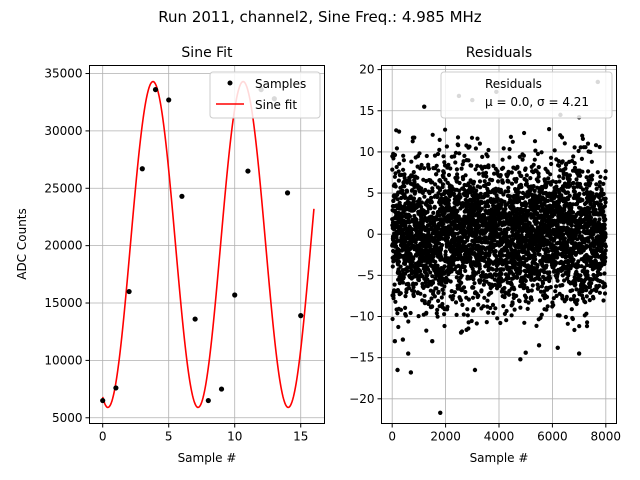 This screenshot has width=640, height=480. What do you see at coordinates (280, 84) in the screenshot?
I see `legend-samples-label: Samples` at bounding box center [280, 84].